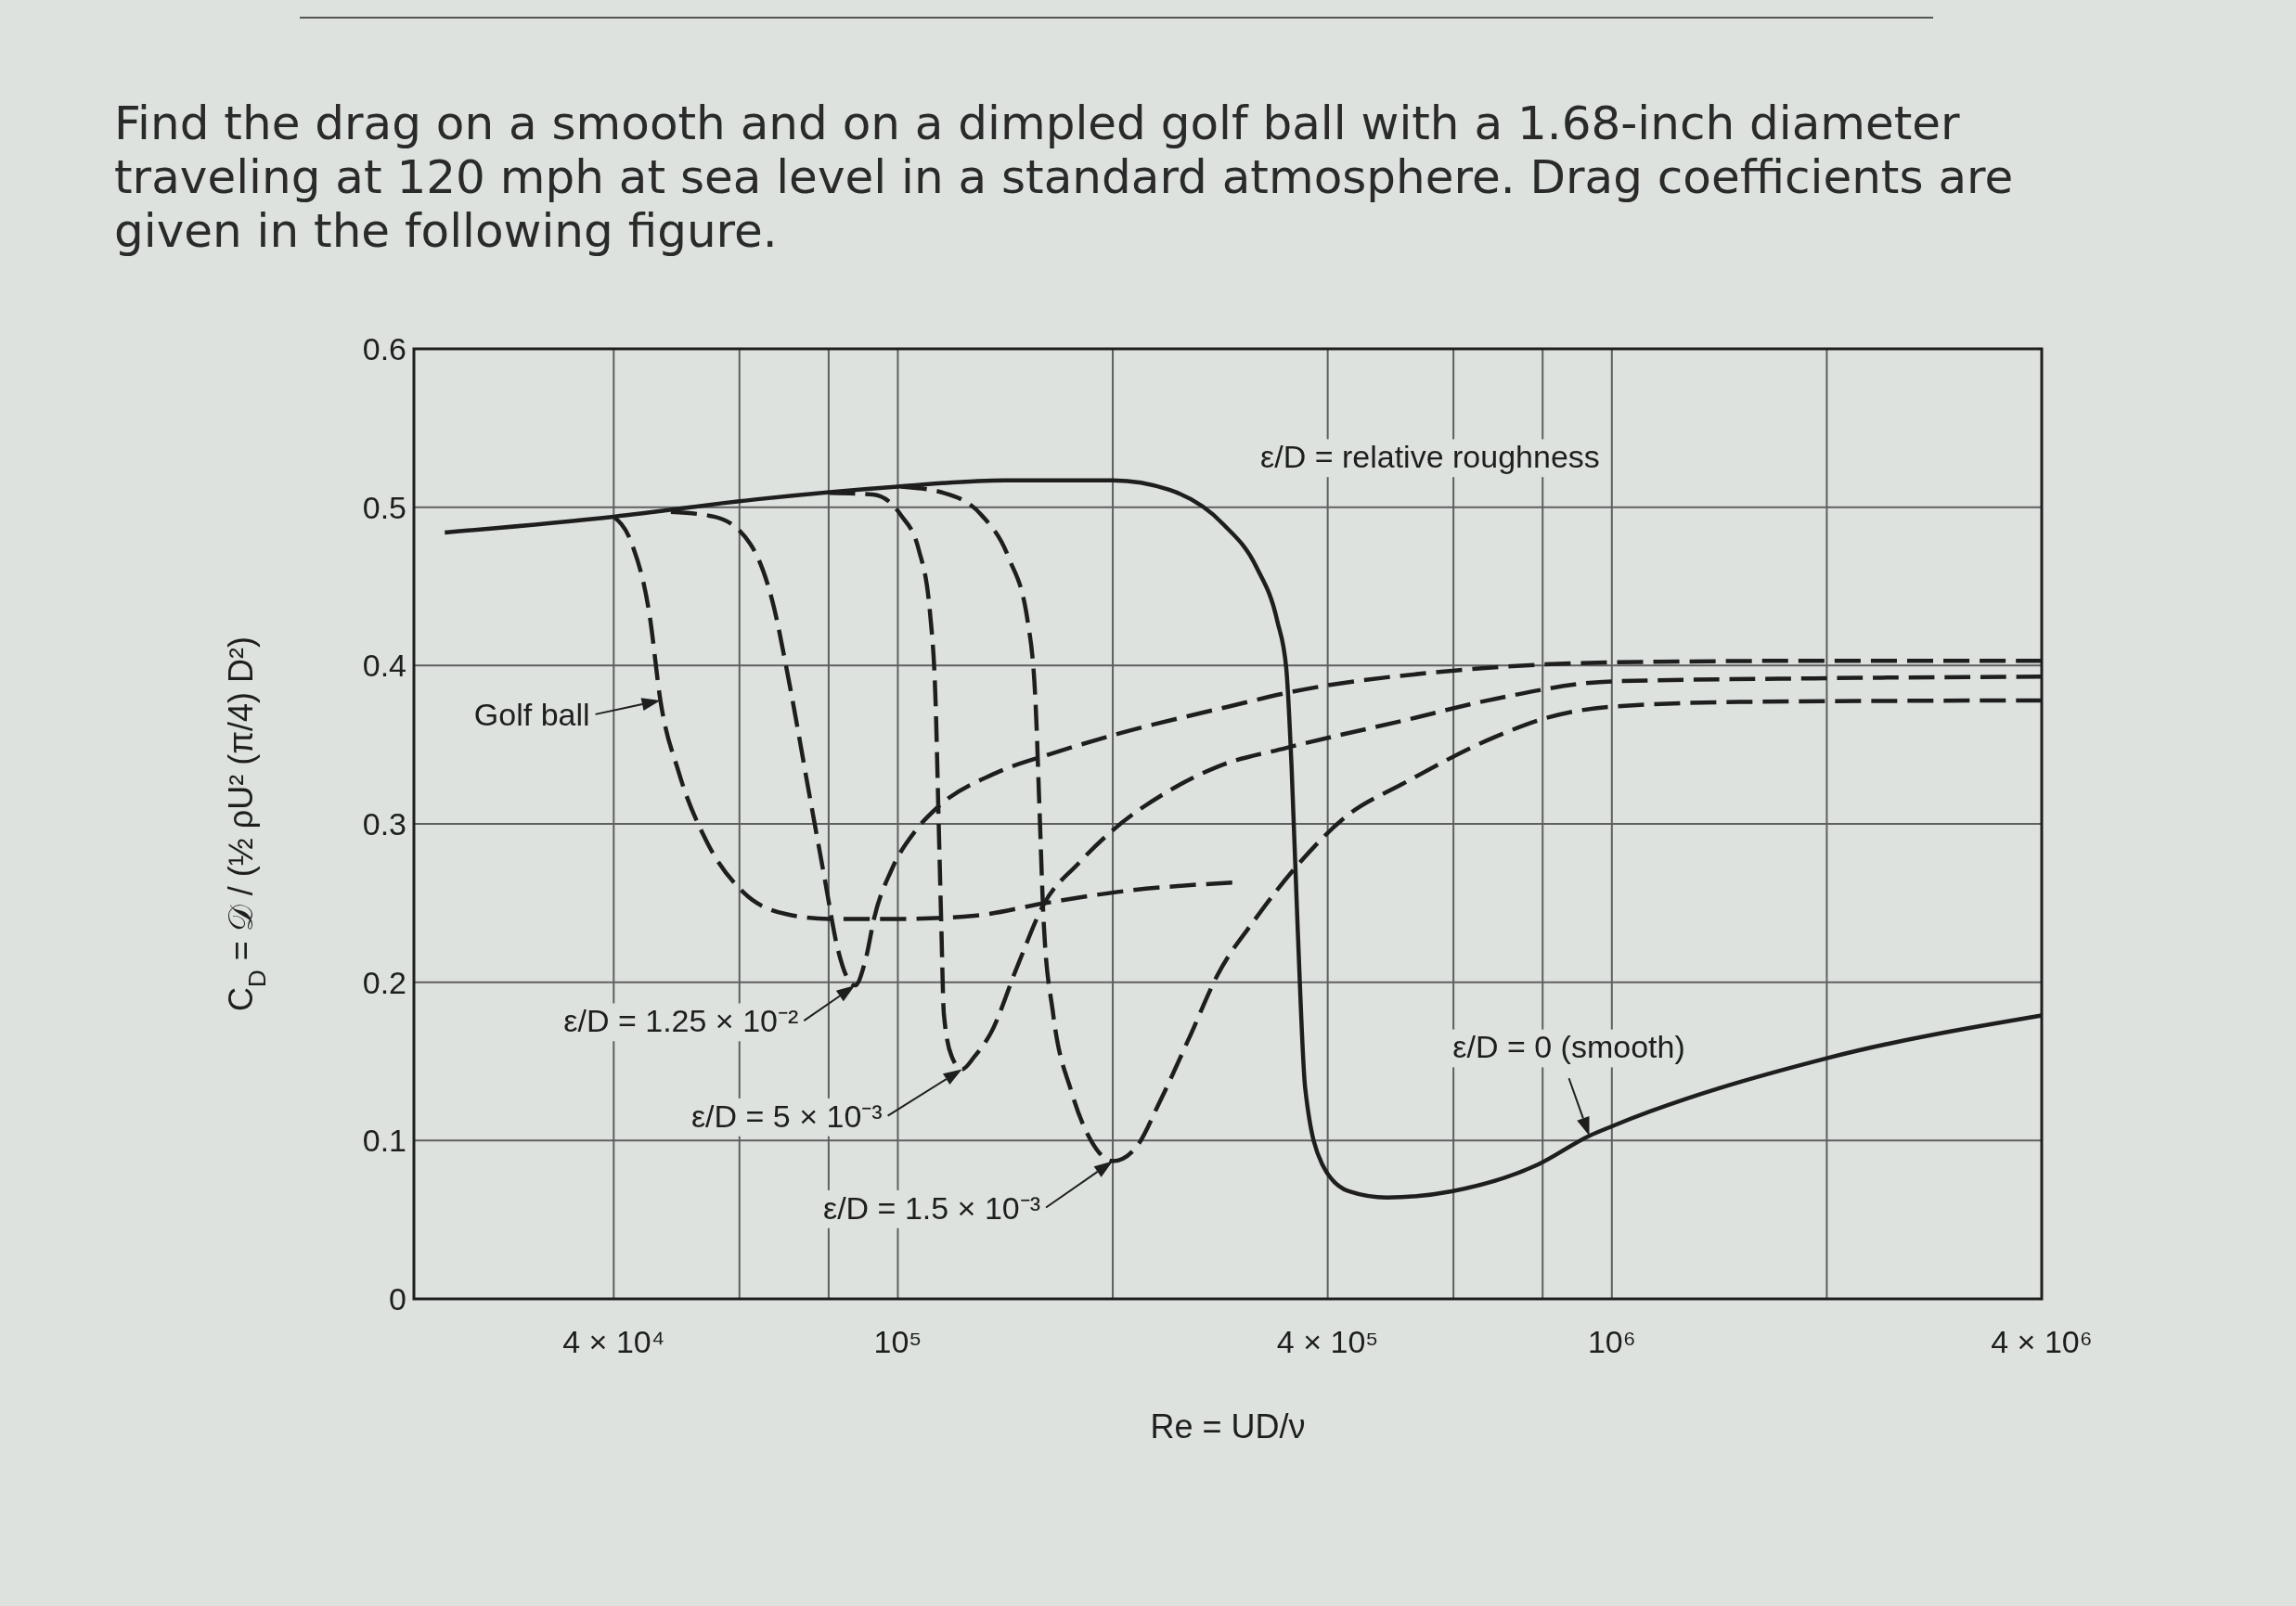 This screenshot has height=1606, width=2296. What do you see at coordinates (1568, 1047) in the screenshot?
I see `annotation: ε/D = 0 (smooth)` at bounding box center [1568, 1047].